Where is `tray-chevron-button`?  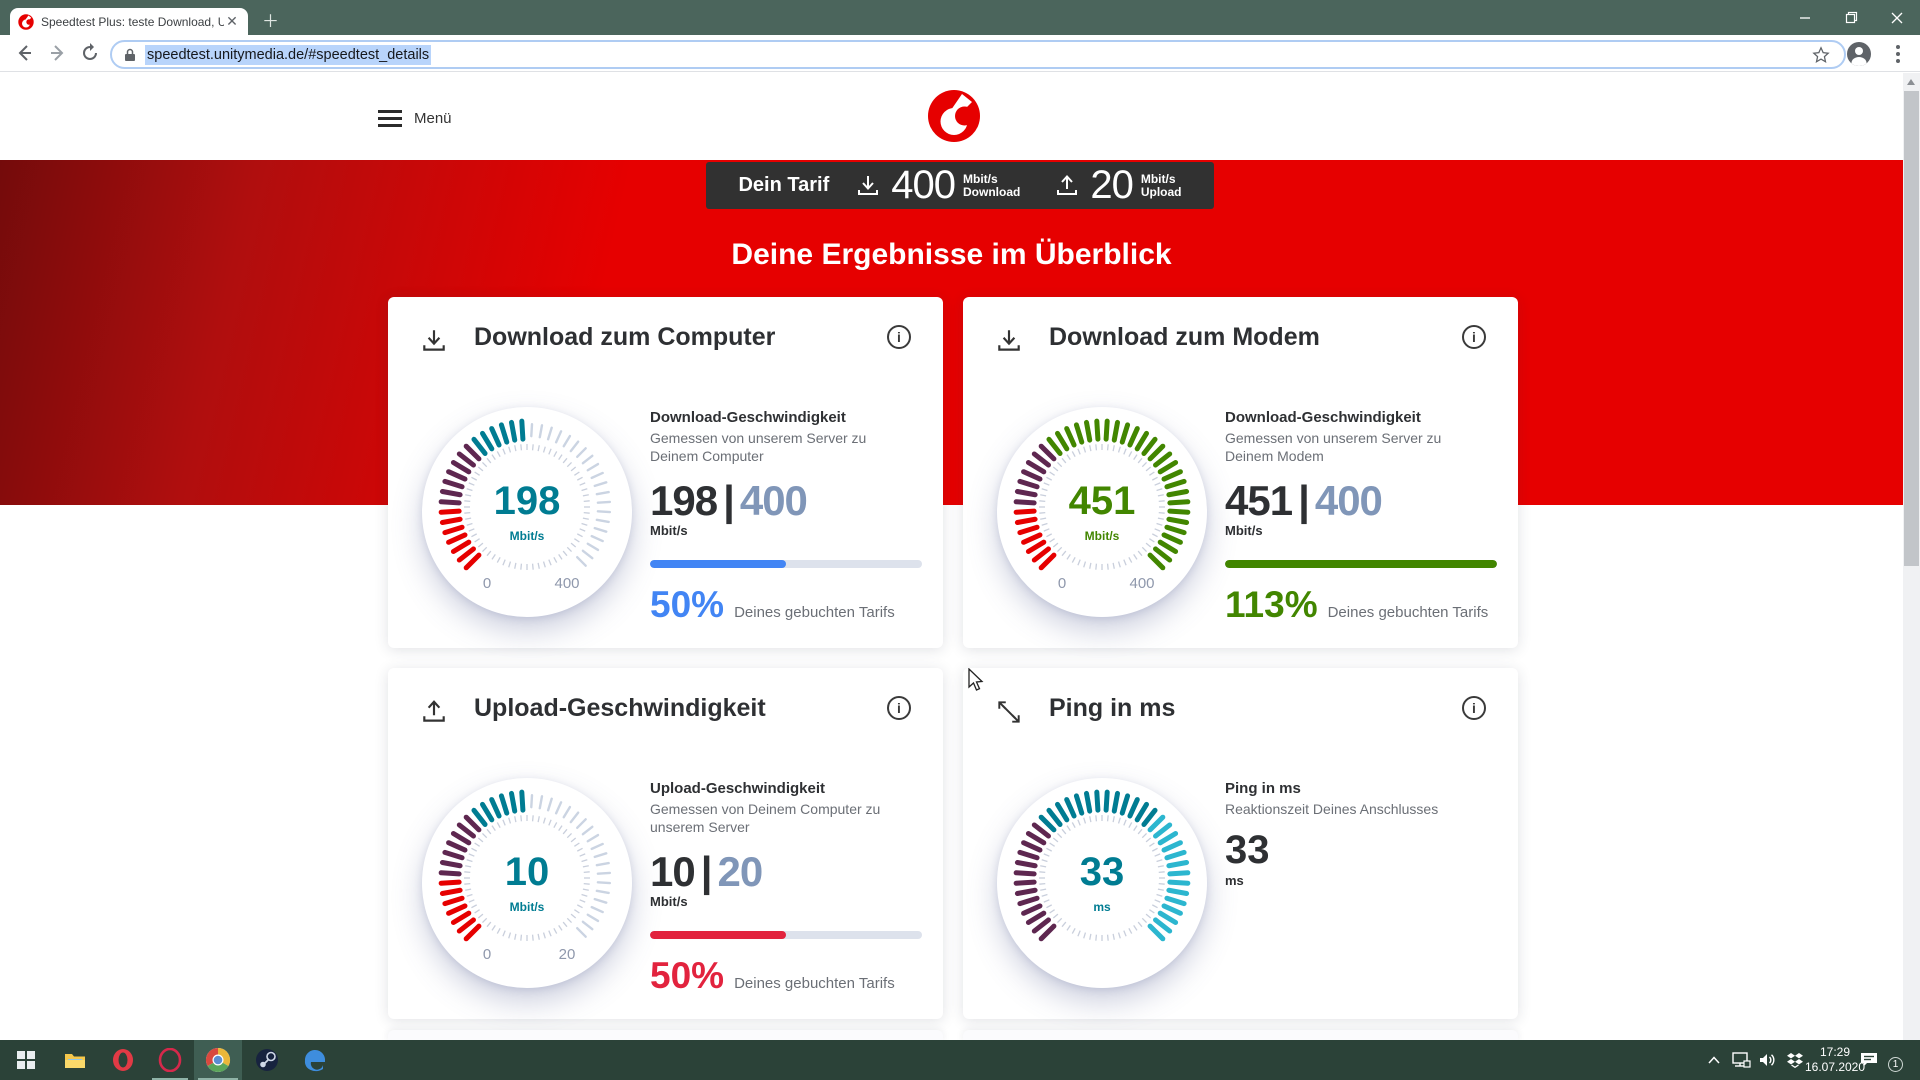
tray-chevron-button is located at coordinates (1714, 1060).